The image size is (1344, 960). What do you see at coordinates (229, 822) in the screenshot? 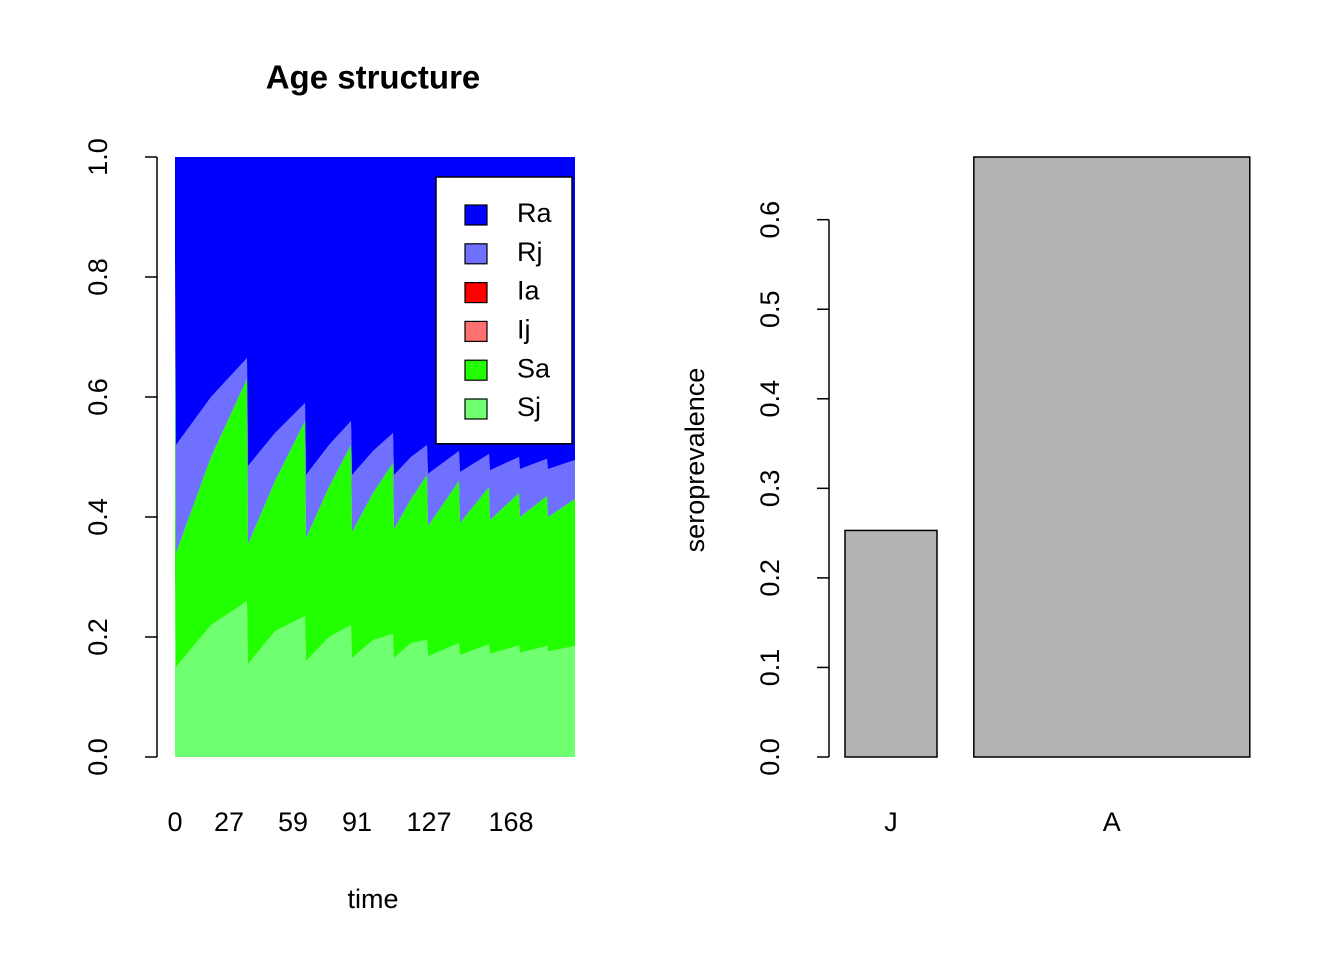
I see `x-tick-label: 27` at bounding box center [229, 822].